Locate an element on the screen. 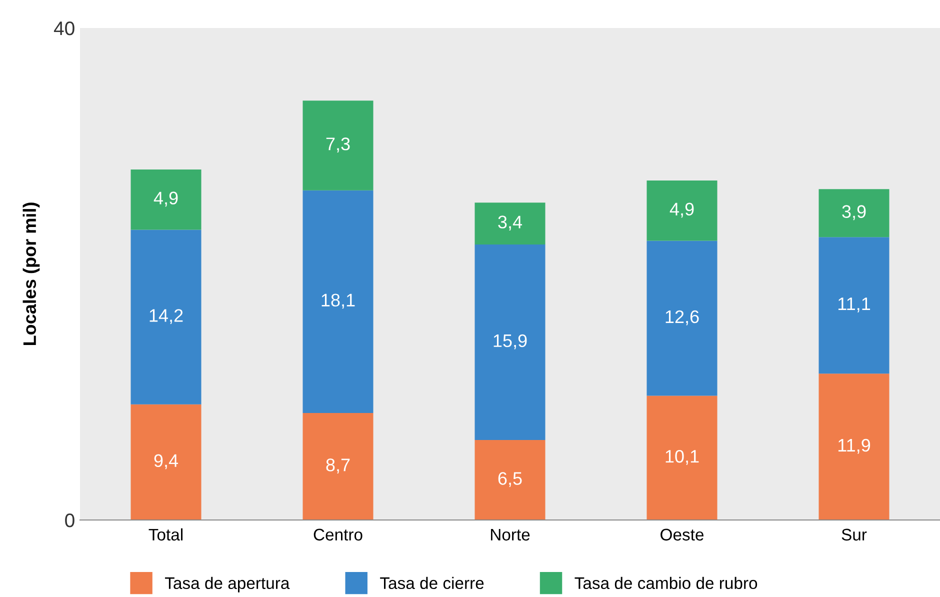 The height and width of the screenshot is (597, 940). data-label: 12,6 is located at coordinates (682, 318).